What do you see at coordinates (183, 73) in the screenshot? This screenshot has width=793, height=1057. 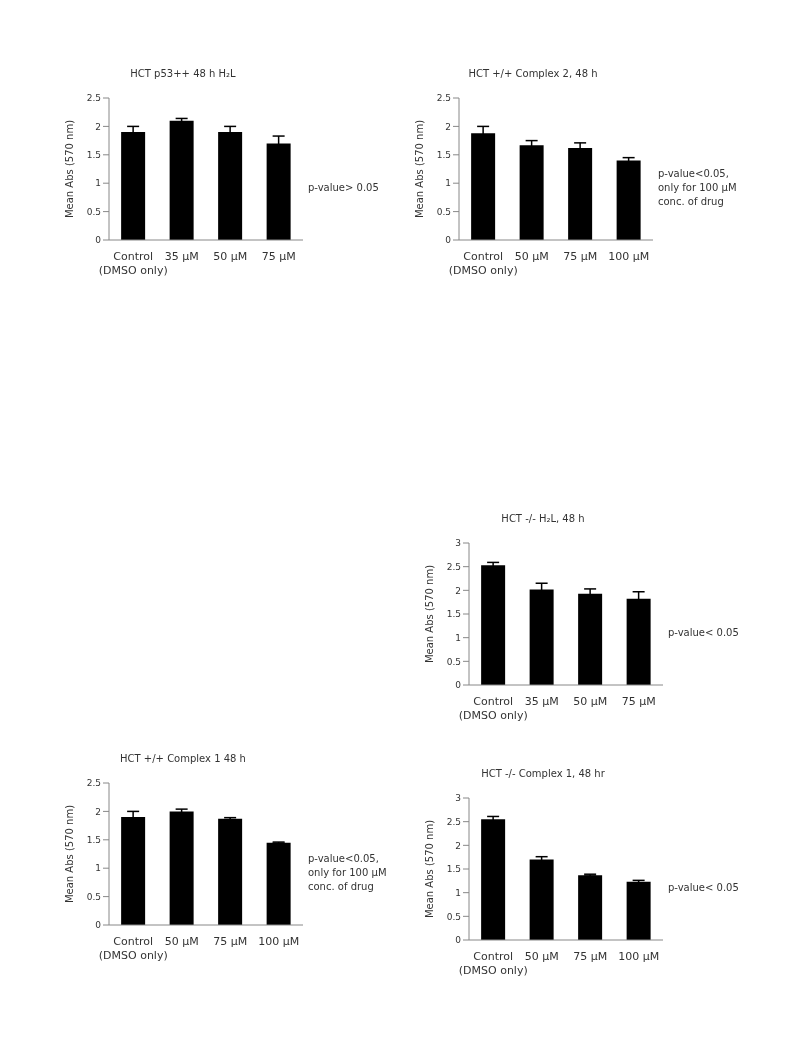 I see `chart-title: HCT p53++ 48 h H₂L` at bounding box center [183, 73].